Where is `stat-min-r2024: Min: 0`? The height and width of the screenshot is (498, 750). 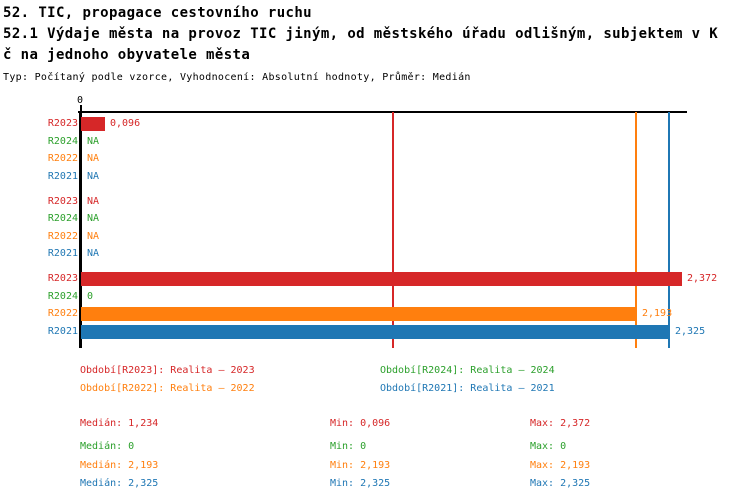 stat-min-r2024: Min: 0 is located at coordinates (348, 446).